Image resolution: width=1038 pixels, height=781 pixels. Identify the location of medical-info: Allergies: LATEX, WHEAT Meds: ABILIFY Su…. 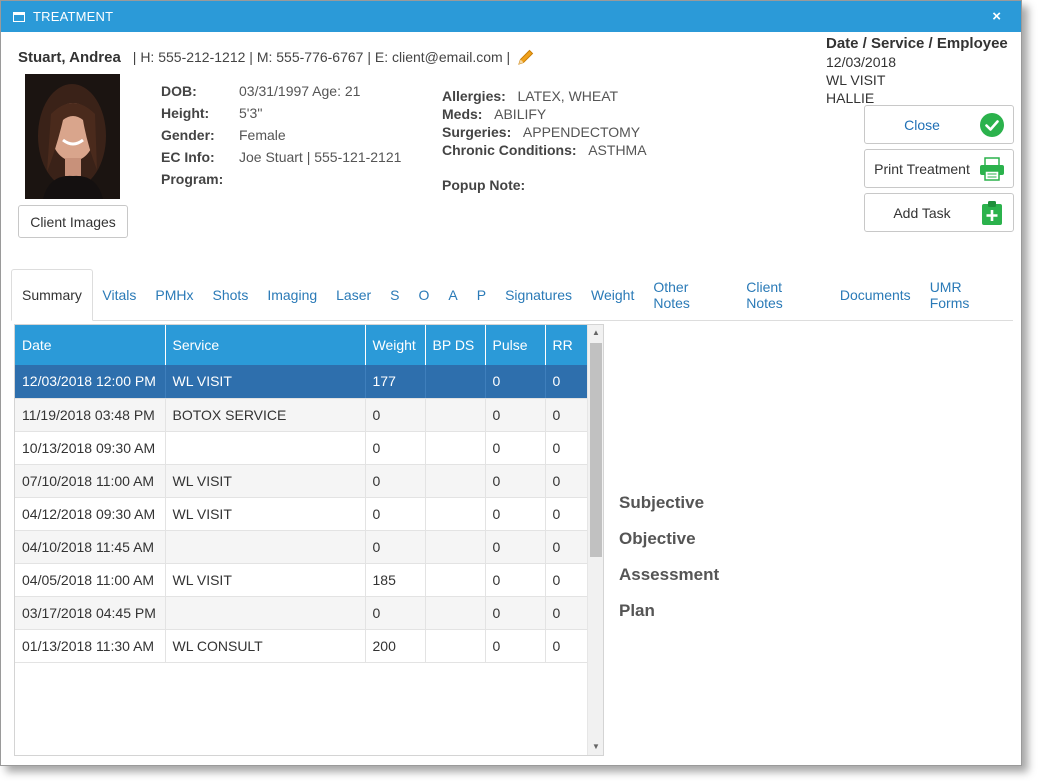
(544, 141).